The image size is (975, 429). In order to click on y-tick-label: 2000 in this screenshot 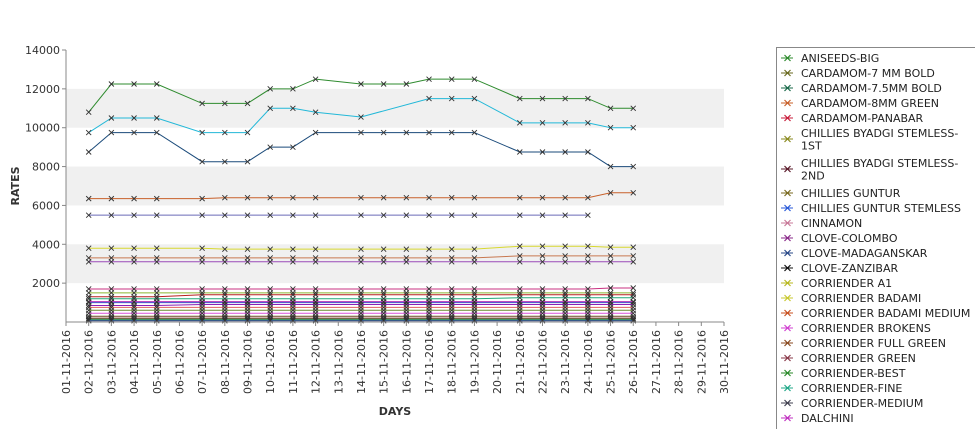, I will do `click(46, 283)`.